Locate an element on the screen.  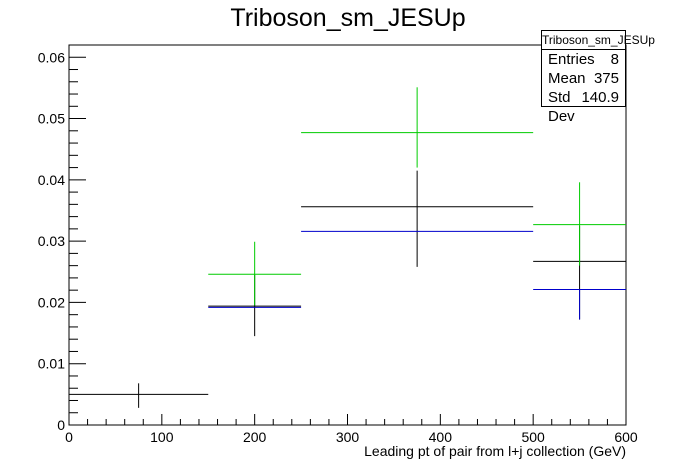
y-tick-label: 0.02 is located at coordinates (51, 302).